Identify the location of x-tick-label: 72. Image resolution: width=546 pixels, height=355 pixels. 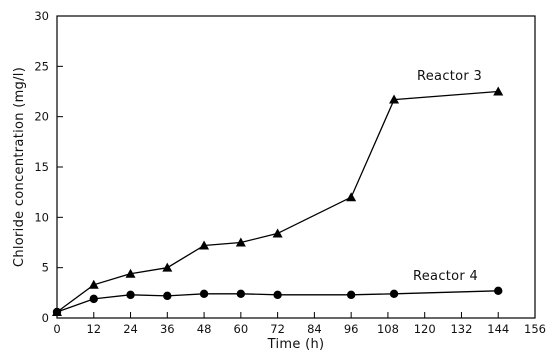
(277, 329).